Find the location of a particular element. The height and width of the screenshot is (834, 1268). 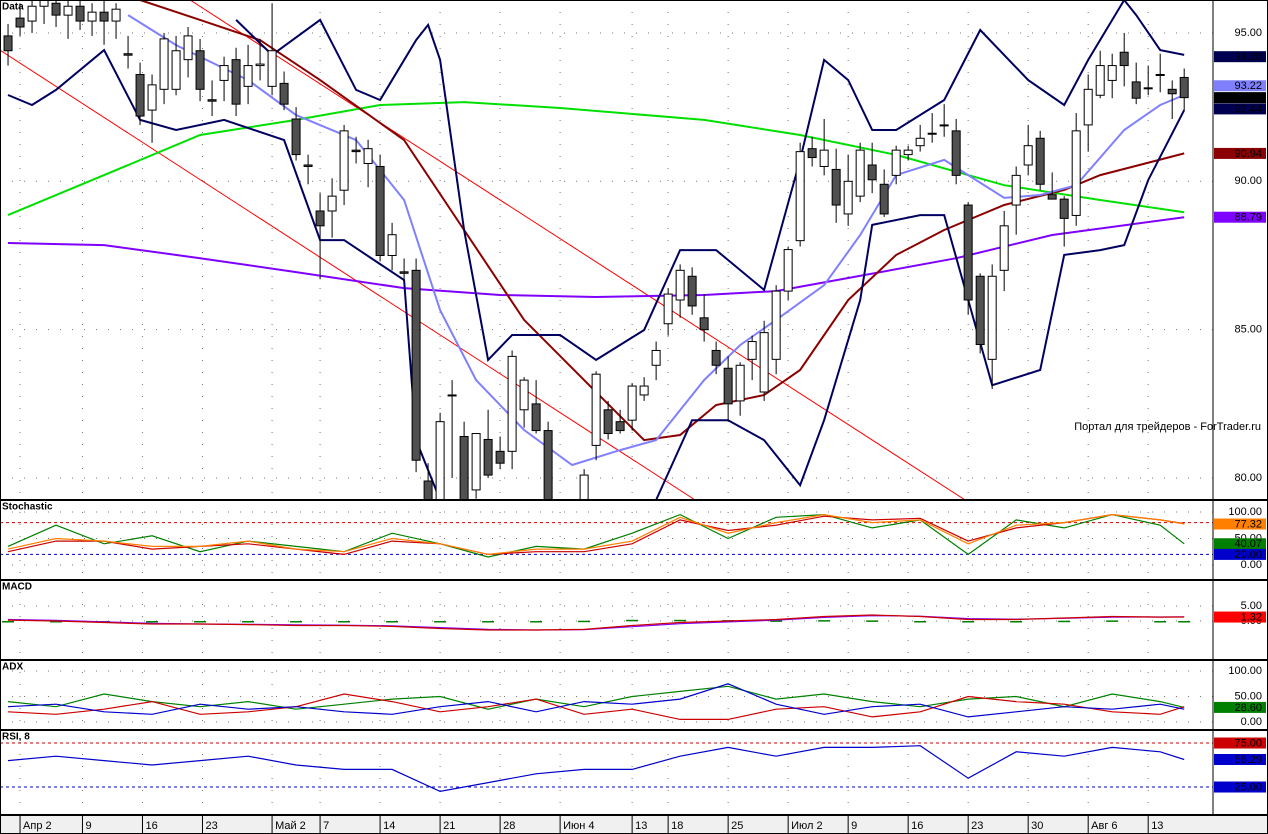

panel-frame is located at coordinates (634, 695).